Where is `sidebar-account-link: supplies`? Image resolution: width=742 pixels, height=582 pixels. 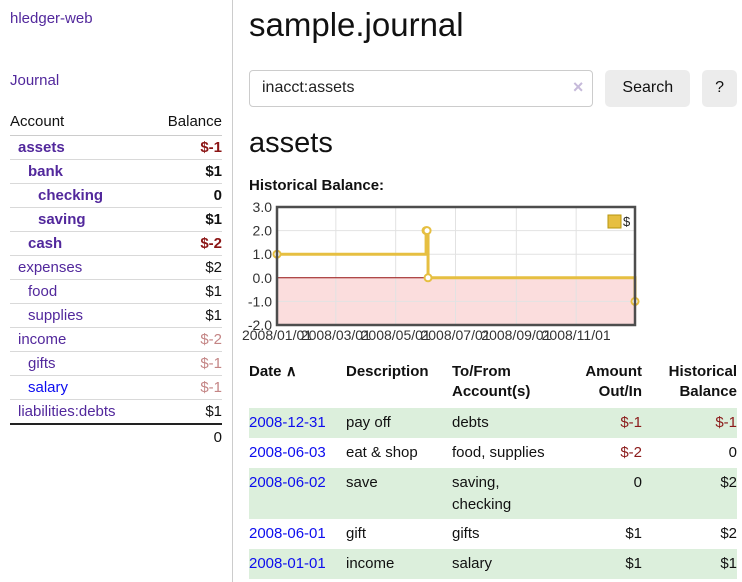
sidebar-account-link: supplies is located at coordinates (56, 315).